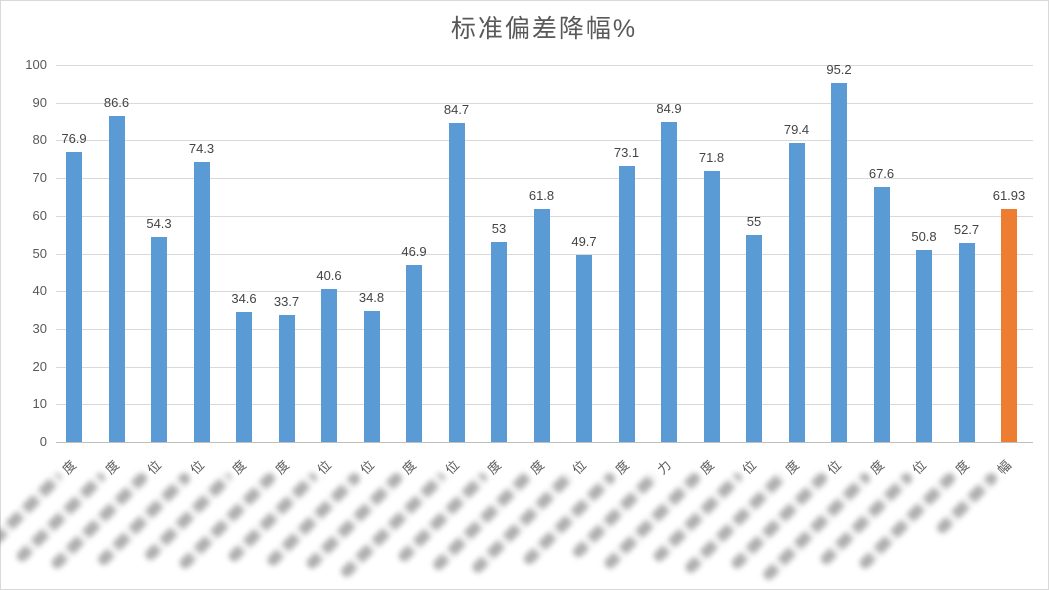 This screenshot has height=590, width=1049. What do you see at coordinates (924, 237) in the screenshot?
I see `bar-value-label: 50.8` at bounding box center [924, 237].